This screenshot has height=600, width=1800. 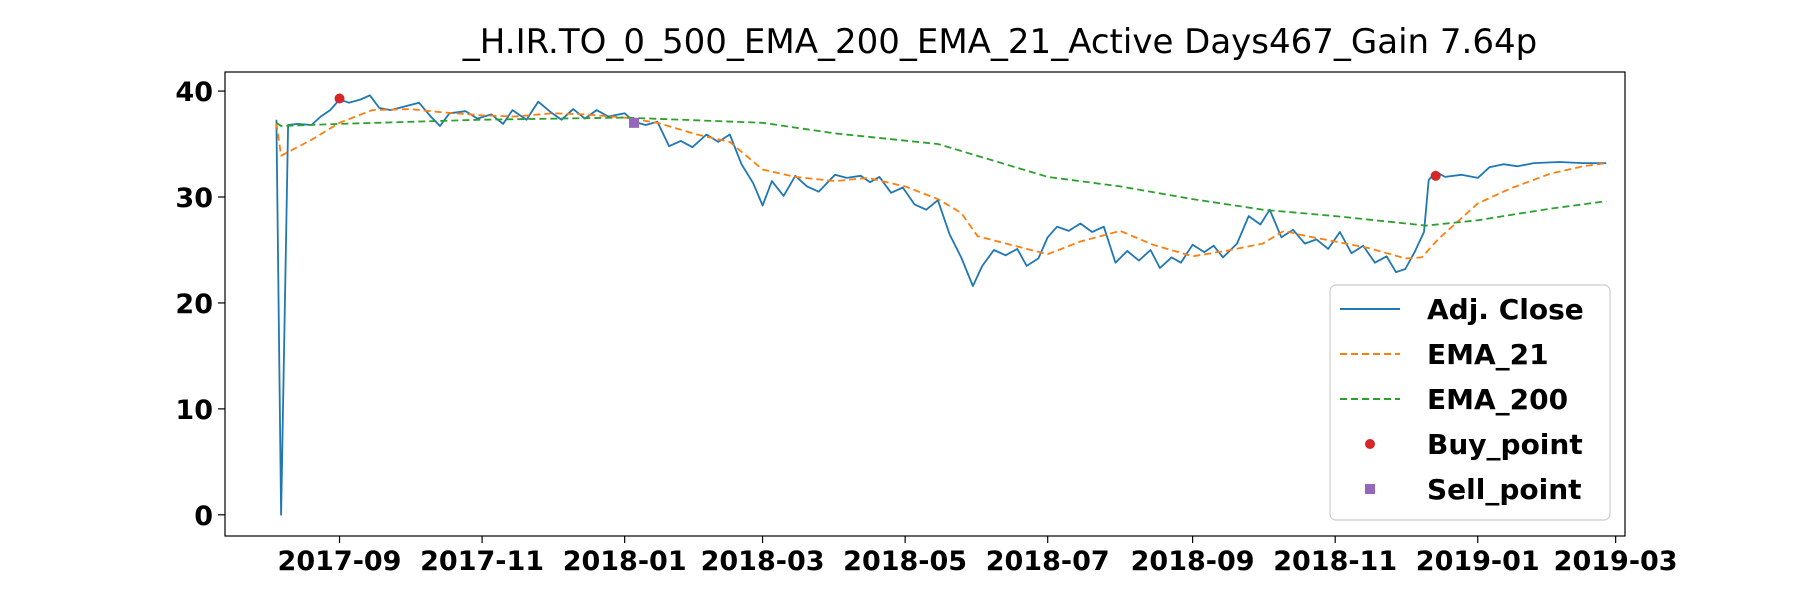 I want to click on legend-box, so click(x=1470, y=402).